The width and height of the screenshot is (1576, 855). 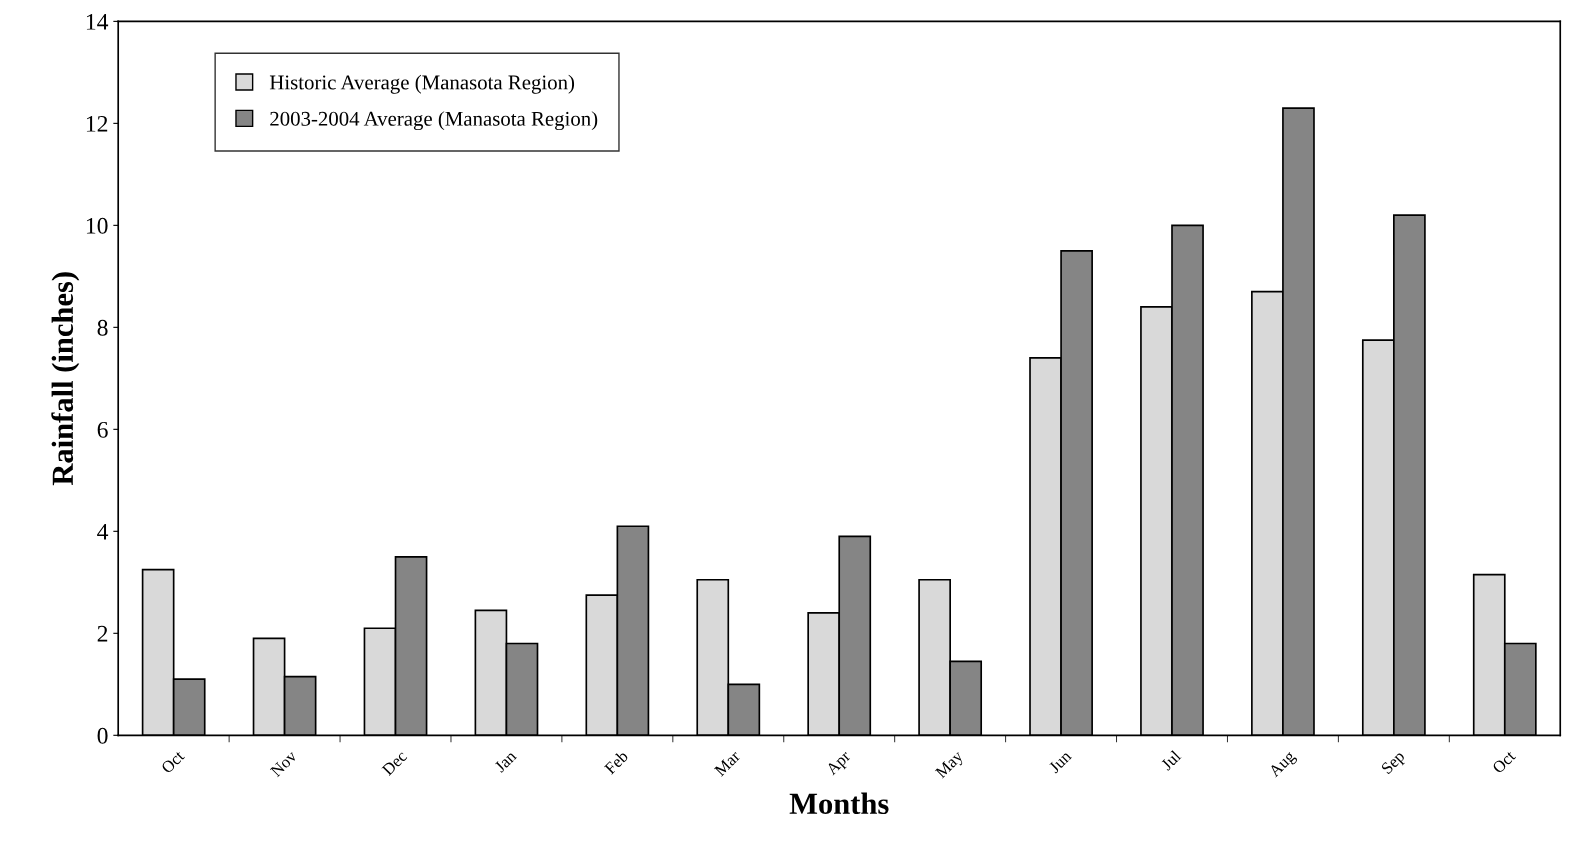 I want to click on x-tick-label: Feb, so click(x=616, y=762).